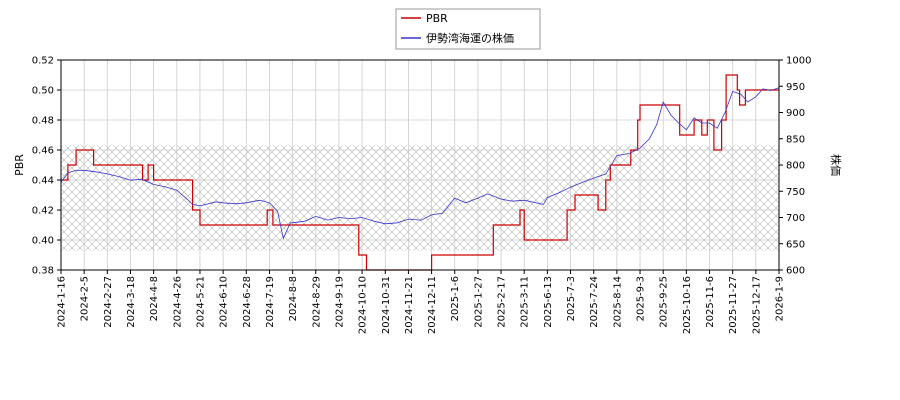 The height and width of the screenshot is (400, 900). What do you see at coordinates (617, 302) in the screenshot?
I see `x-tick-label: 2025-8-14` at bounding box center [617, 302].